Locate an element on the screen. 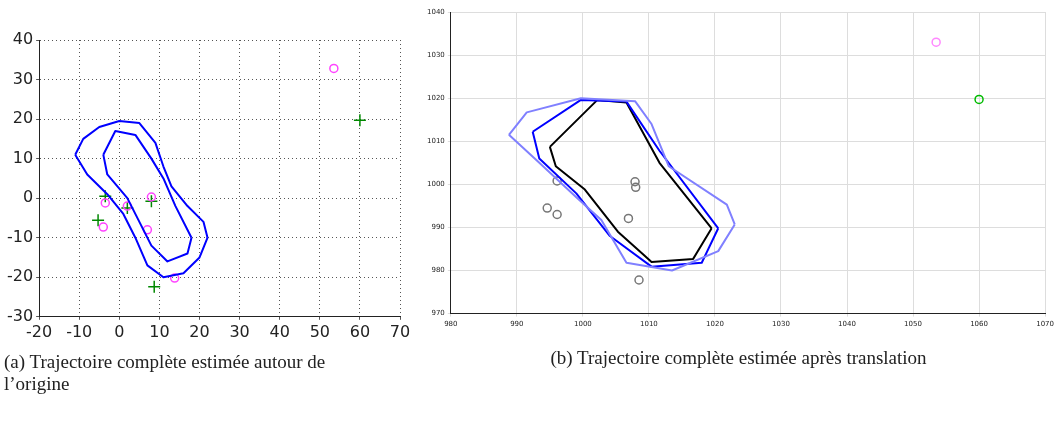  x-tick-label: 60 is located at coordinates (360, 331).